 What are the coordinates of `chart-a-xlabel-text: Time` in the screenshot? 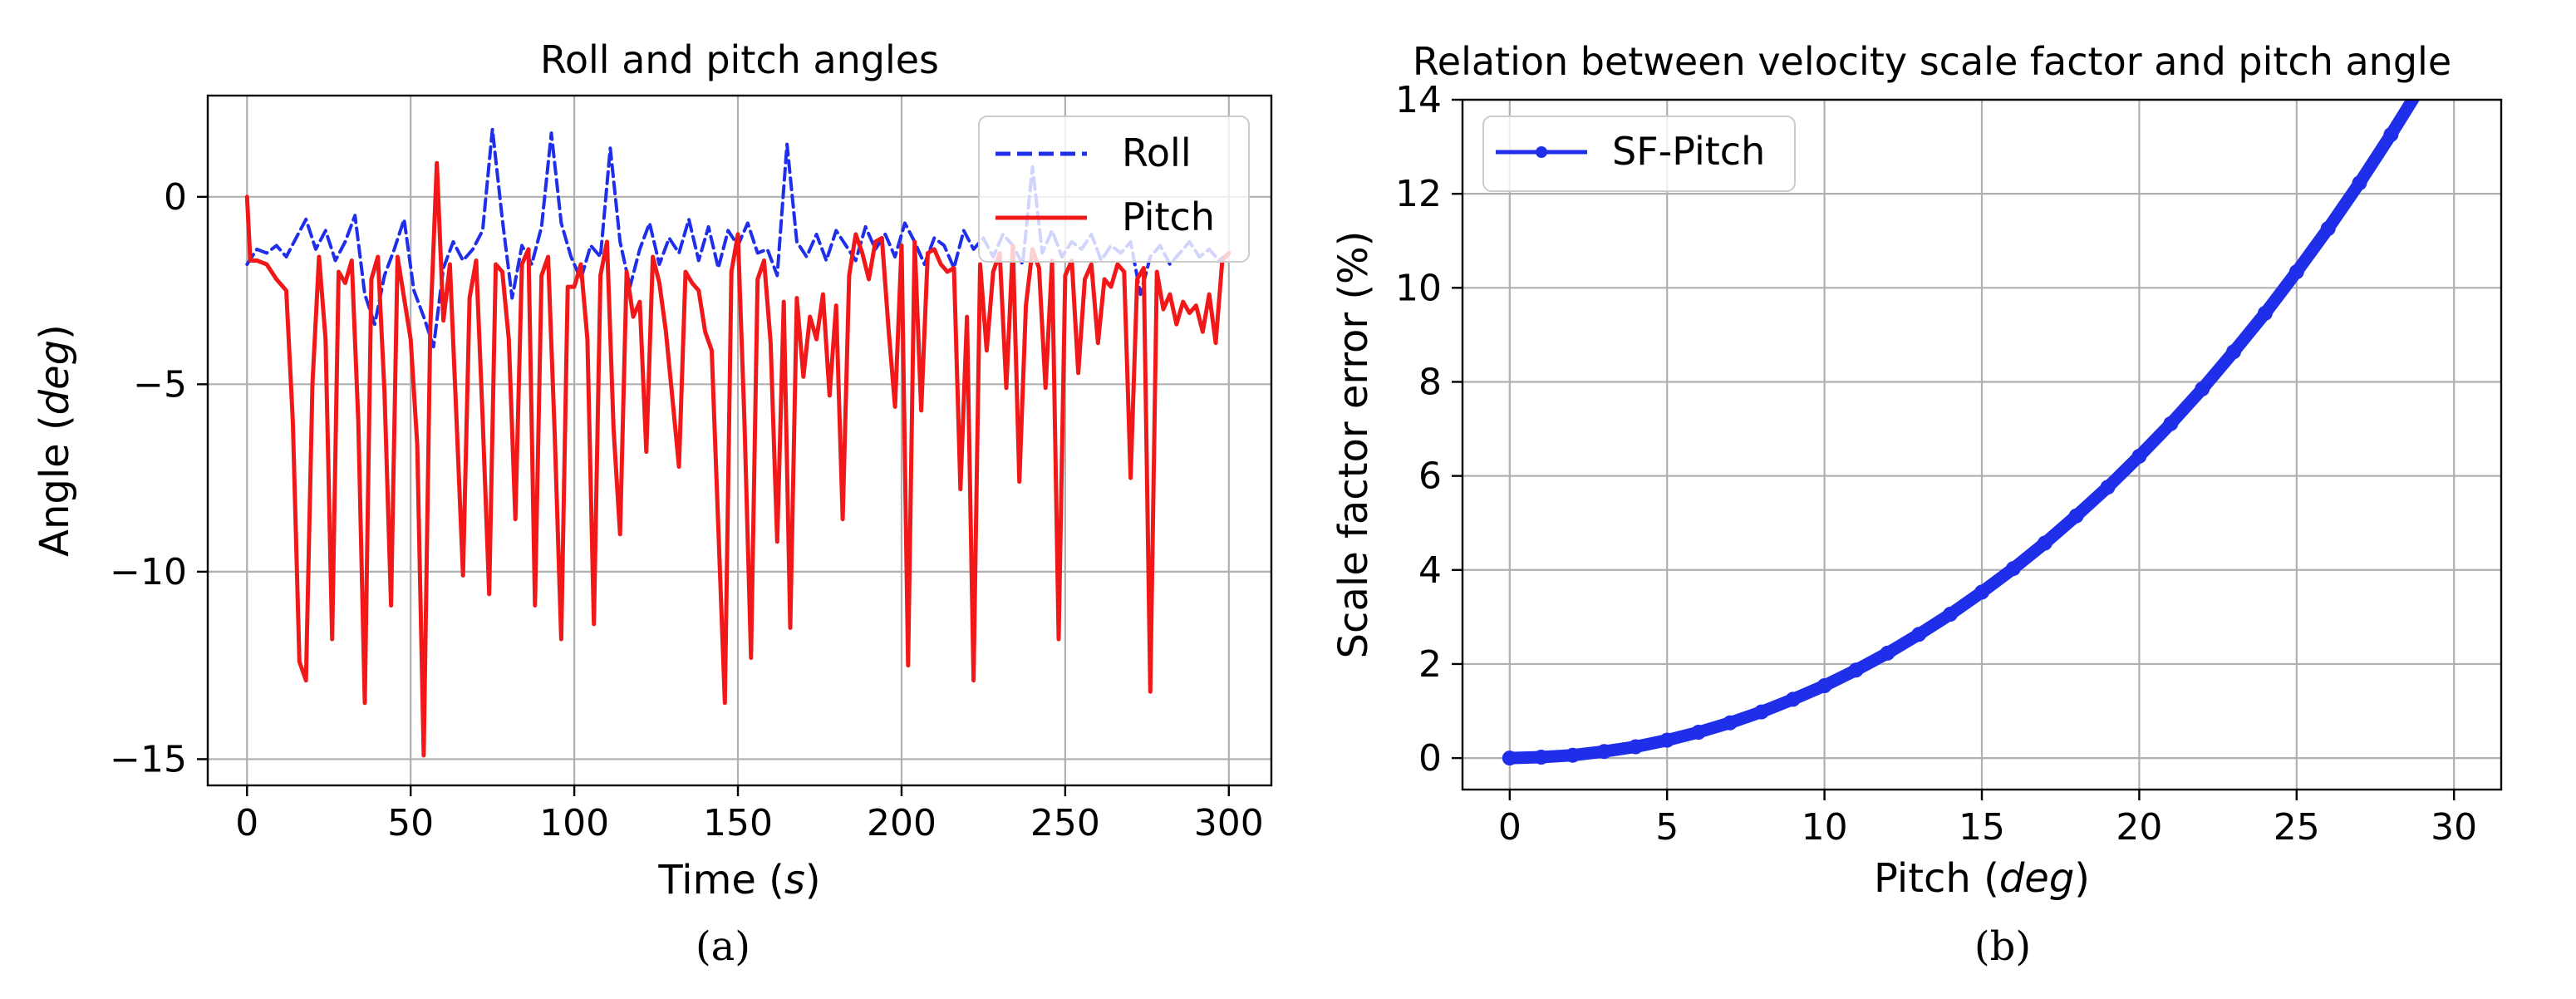 It's located at (706, 880).